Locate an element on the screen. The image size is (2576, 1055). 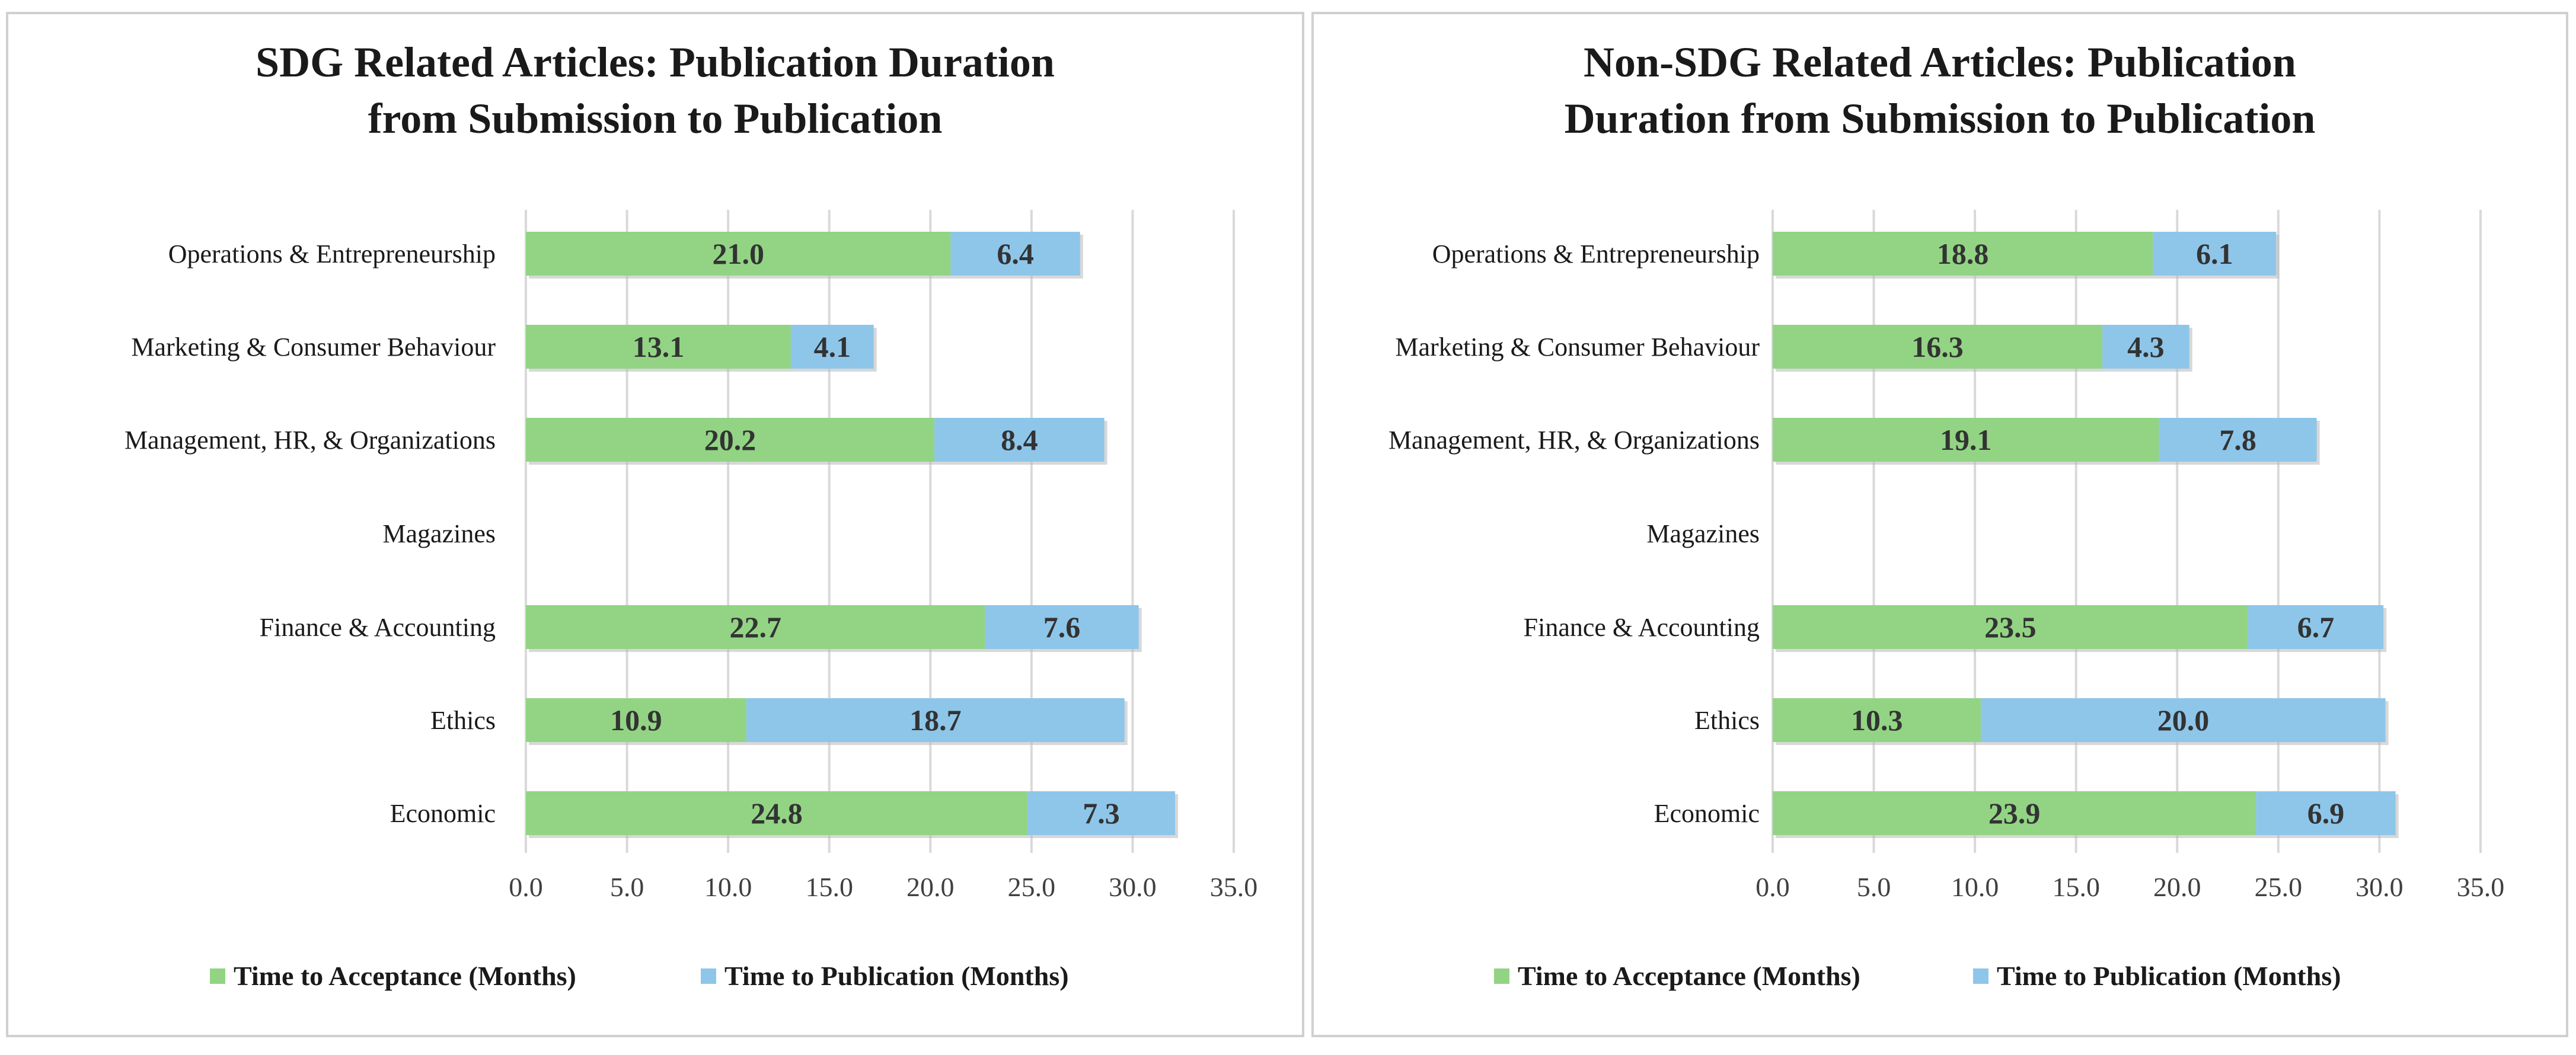
data-label: 10.9 is located at coordinates (636, 720).